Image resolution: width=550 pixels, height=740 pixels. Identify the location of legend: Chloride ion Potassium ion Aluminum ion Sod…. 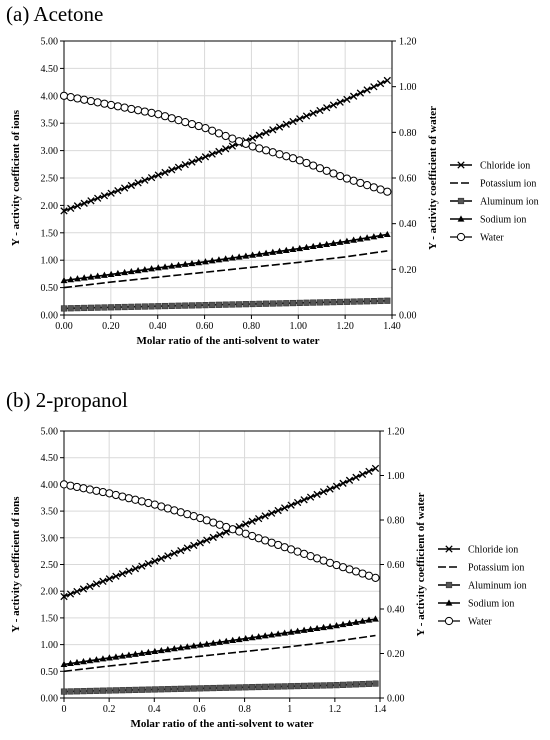
(494, 202).